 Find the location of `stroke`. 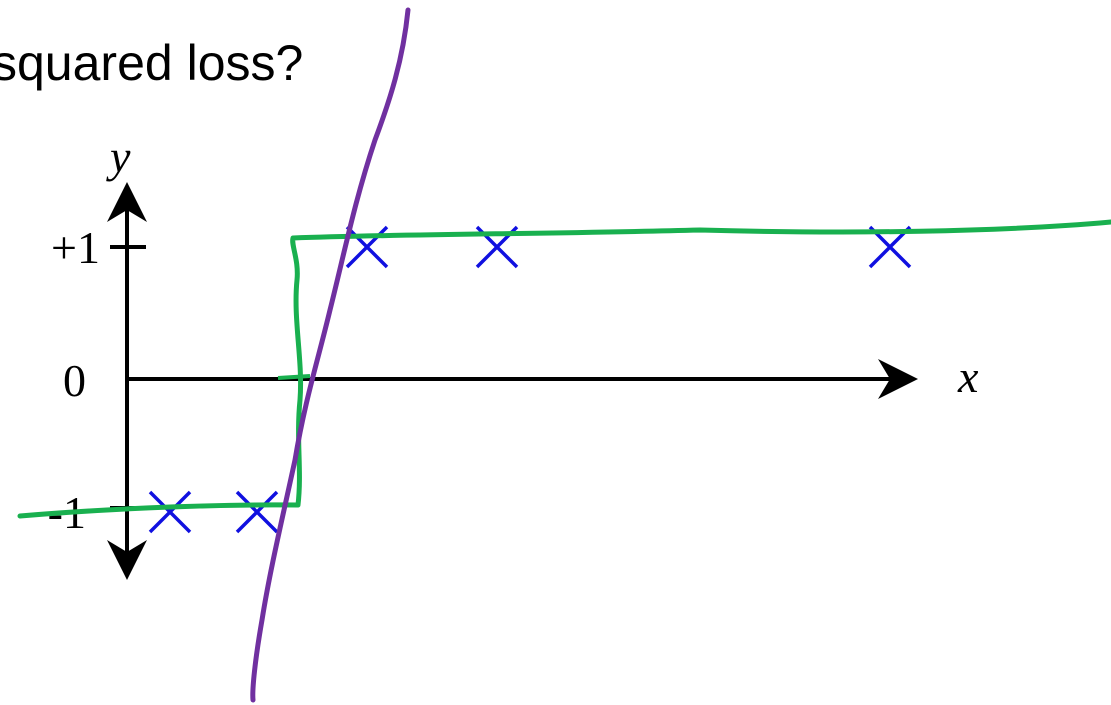

stroke is located at coordinates (294, 377).